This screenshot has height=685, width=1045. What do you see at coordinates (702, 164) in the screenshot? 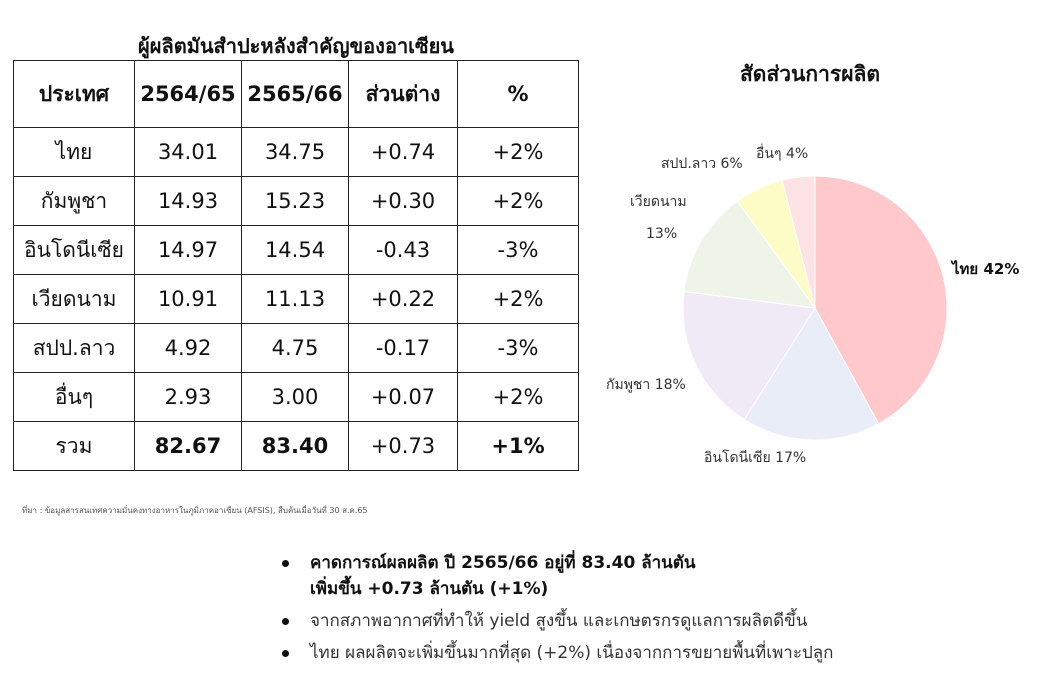
I see `pie-label: สปป.ลาว 6%` at bounding box center [702, 164].